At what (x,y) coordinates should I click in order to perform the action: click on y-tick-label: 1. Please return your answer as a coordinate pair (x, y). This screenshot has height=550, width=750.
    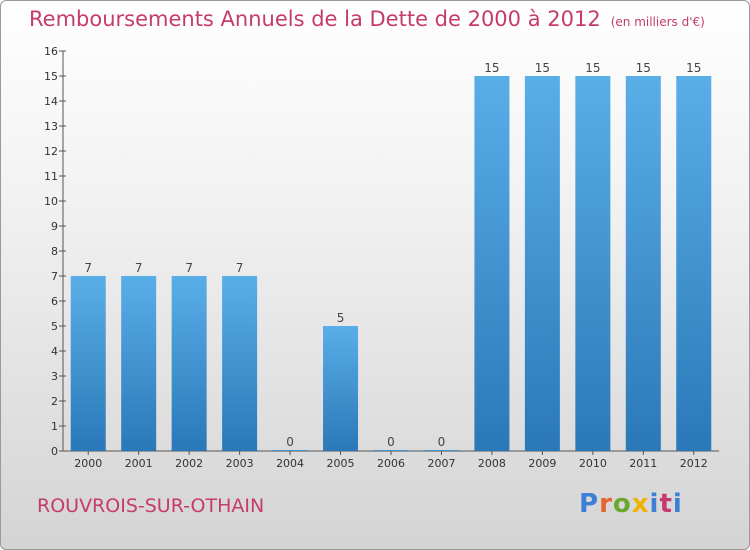
    Looking at the image, I should click on (54, 426).